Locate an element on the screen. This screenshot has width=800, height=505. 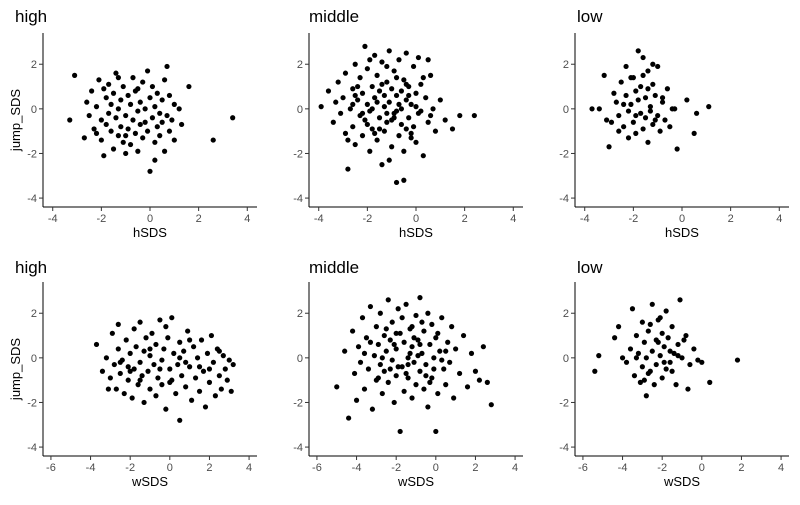
x-tick-label: -6 is located at coordinates (51, 468).